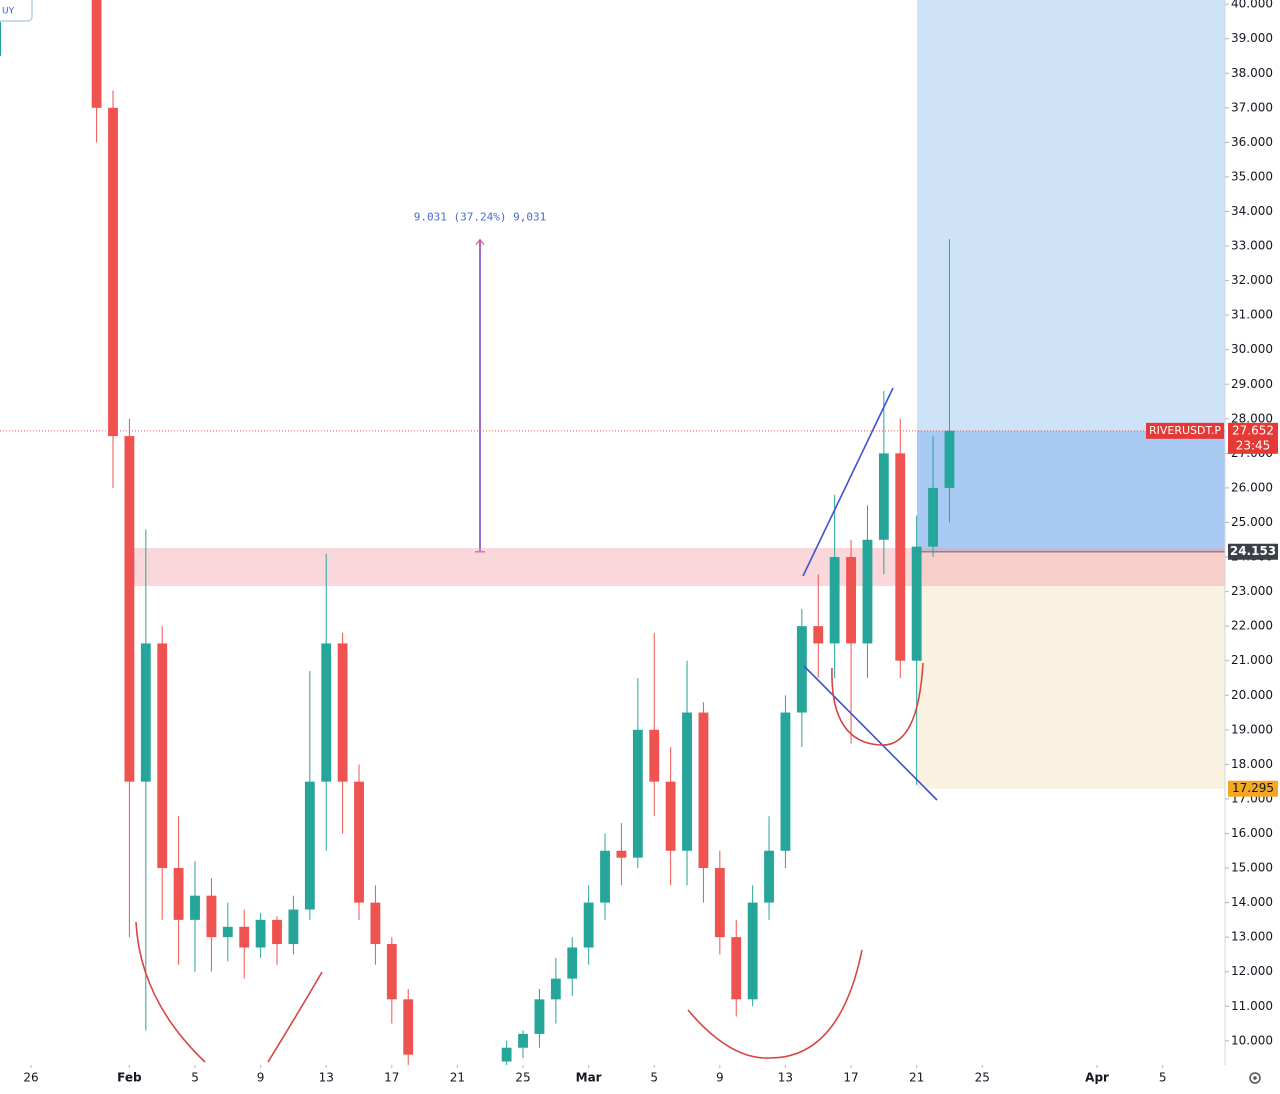 The width and height of the screenshot is (1280, 1094). What do you see at coordinates (480, 217) in the screenshot?
I see `measure-label: 9.031 (37.24%) 9,031` at bounding box center [480, 217].